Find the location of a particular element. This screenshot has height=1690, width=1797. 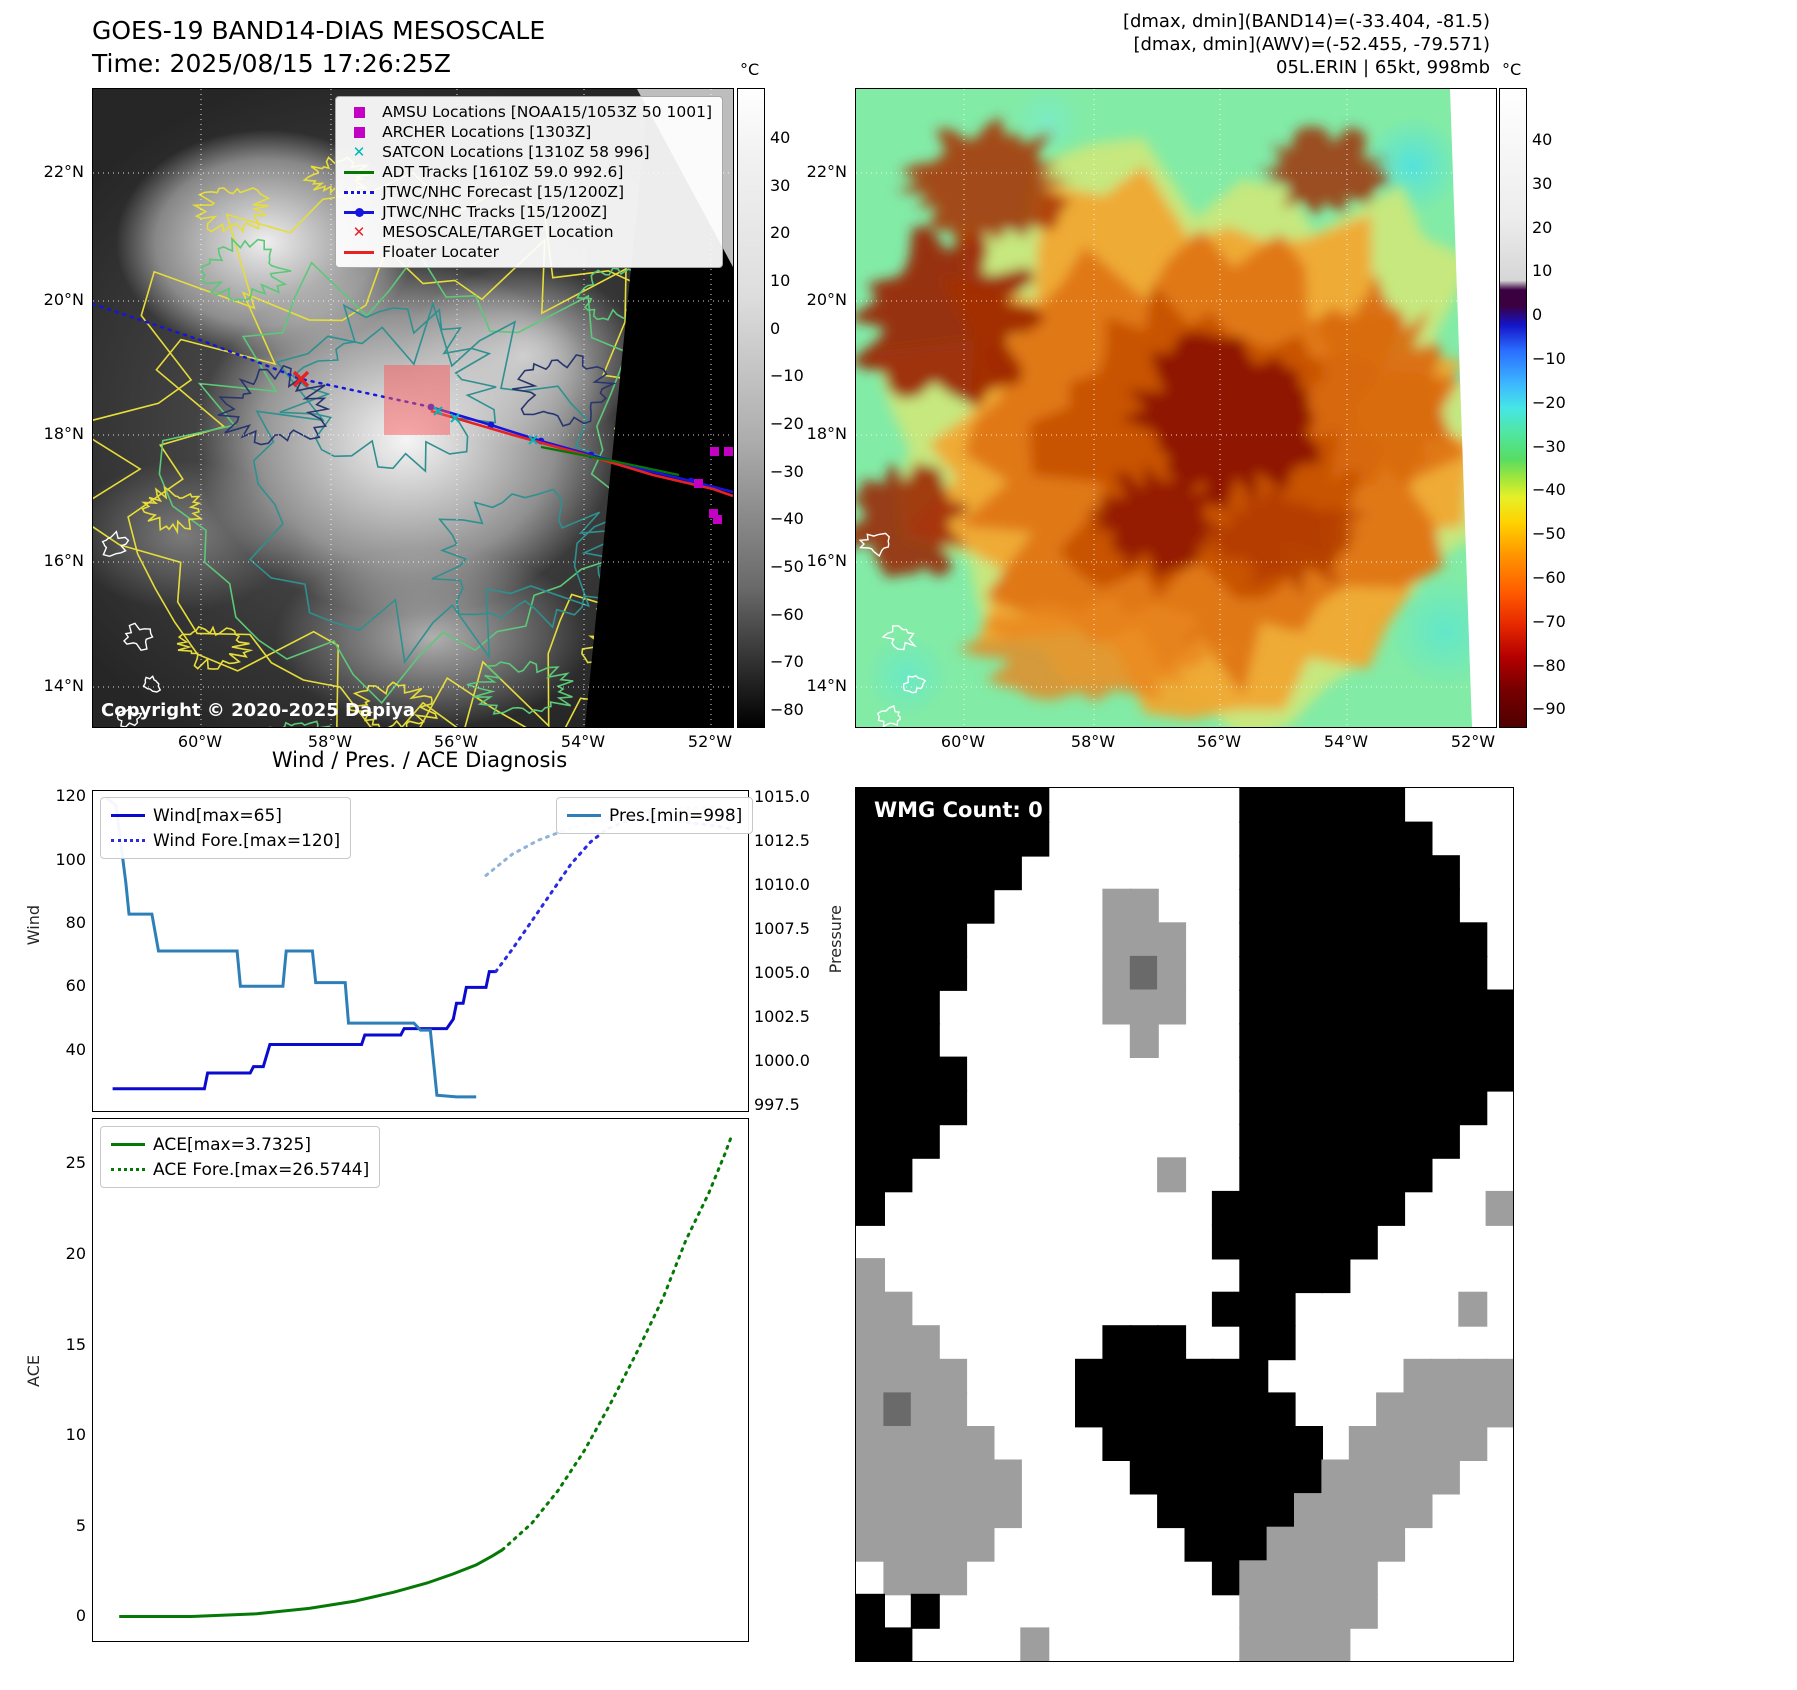

panel-title: GOES-19 BAND14-DIAS MESOSCALE is located at coordinates (319, 30).